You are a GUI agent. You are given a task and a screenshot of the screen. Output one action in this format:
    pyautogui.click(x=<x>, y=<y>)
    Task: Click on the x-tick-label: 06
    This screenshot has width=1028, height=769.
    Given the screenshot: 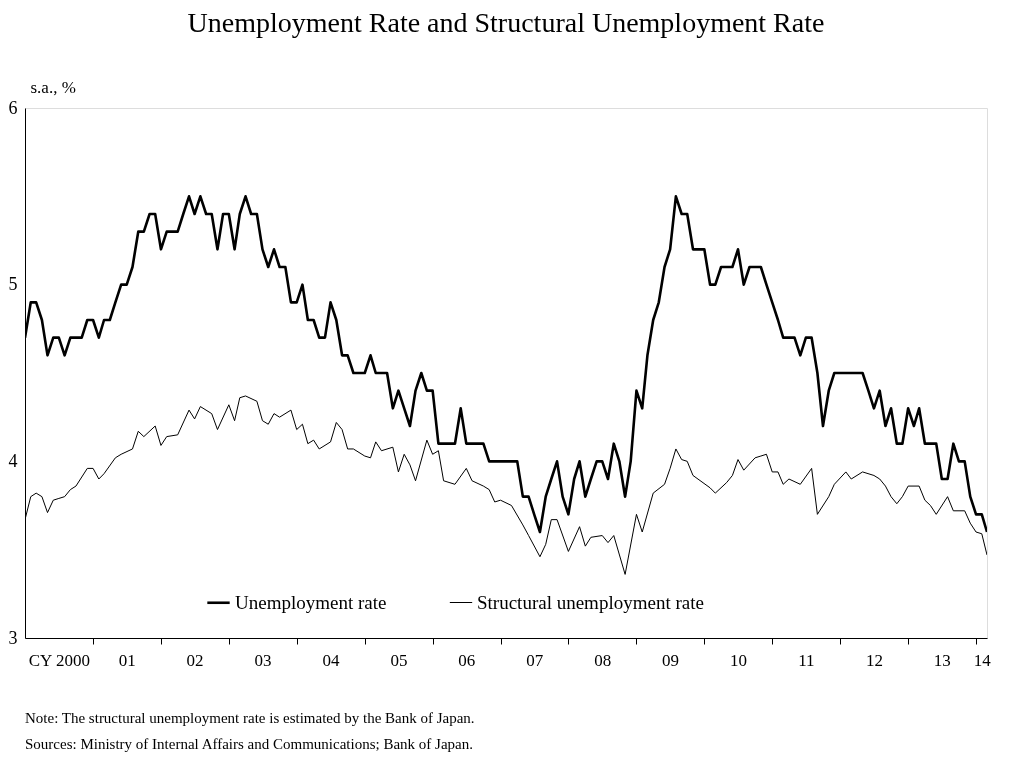 What is the action you would take?
    pyautogui.click(x=467, y=660)
    